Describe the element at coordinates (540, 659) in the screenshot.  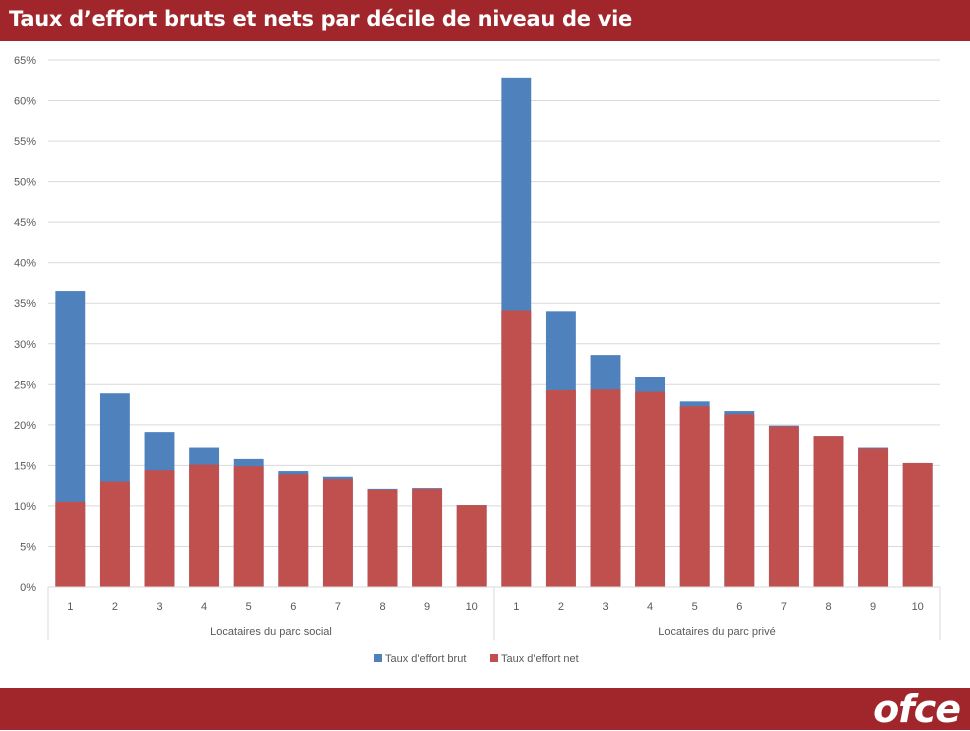
I see `legend-label: Taux d'effort net` at that location.